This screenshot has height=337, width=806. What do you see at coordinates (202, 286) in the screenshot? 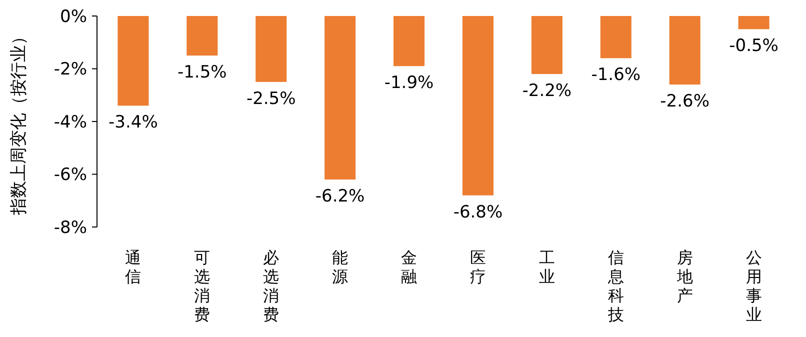
I see `x-tick-label: 可选消费` at bounding box center [202, 286].